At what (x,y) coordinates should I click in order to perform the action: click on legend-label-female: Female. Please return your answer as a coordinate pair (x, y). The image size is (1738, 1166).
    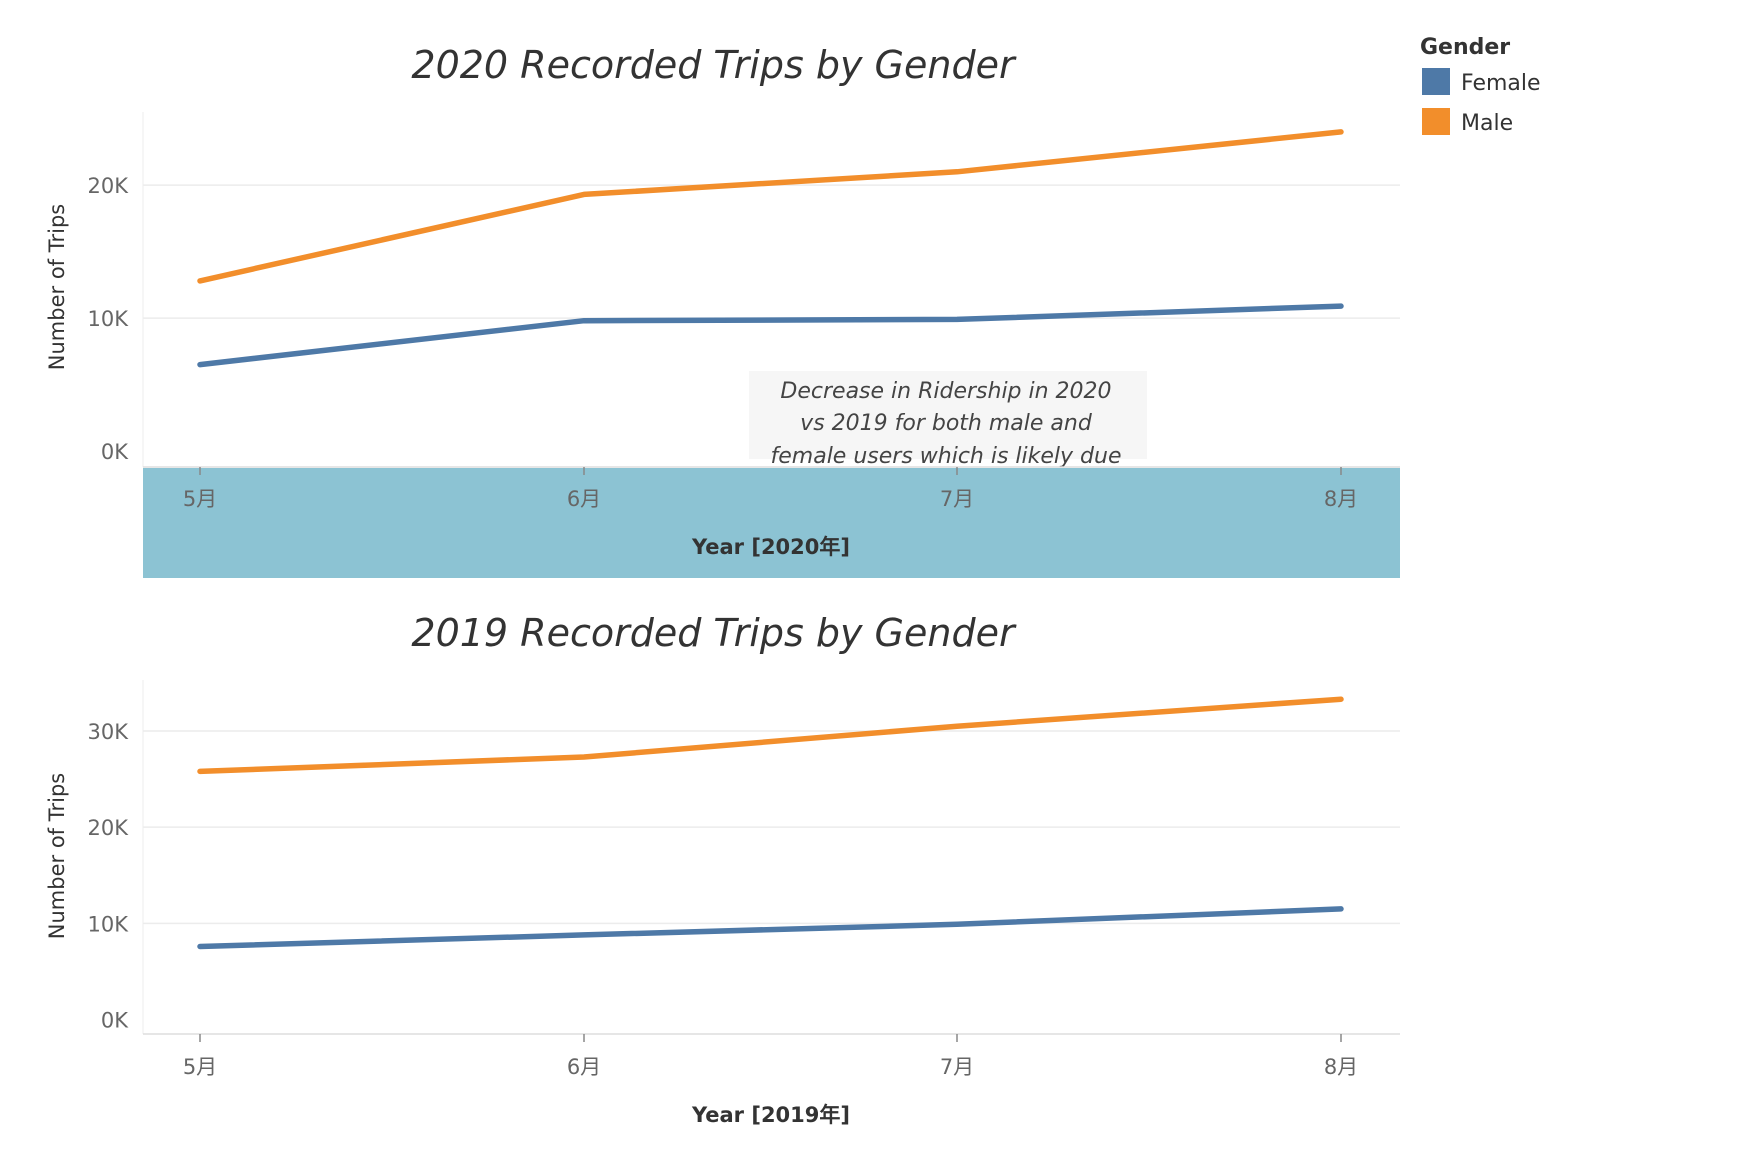
    Looking at the image, I should click on (1501, 83).